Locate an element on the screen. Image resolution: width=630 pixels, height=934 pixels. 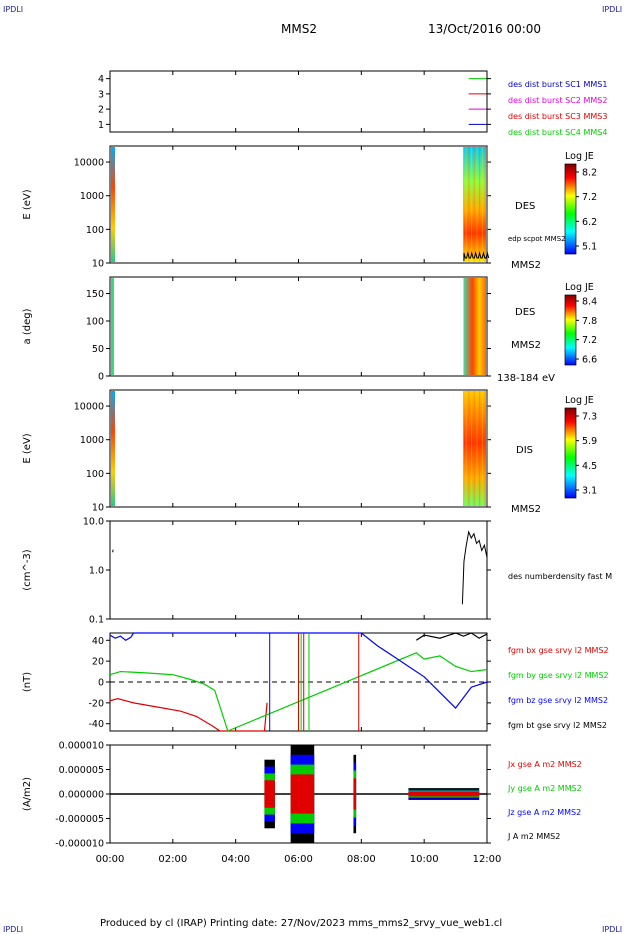
y-tick-label: -0.000010 is located at coordinates (79, 844).